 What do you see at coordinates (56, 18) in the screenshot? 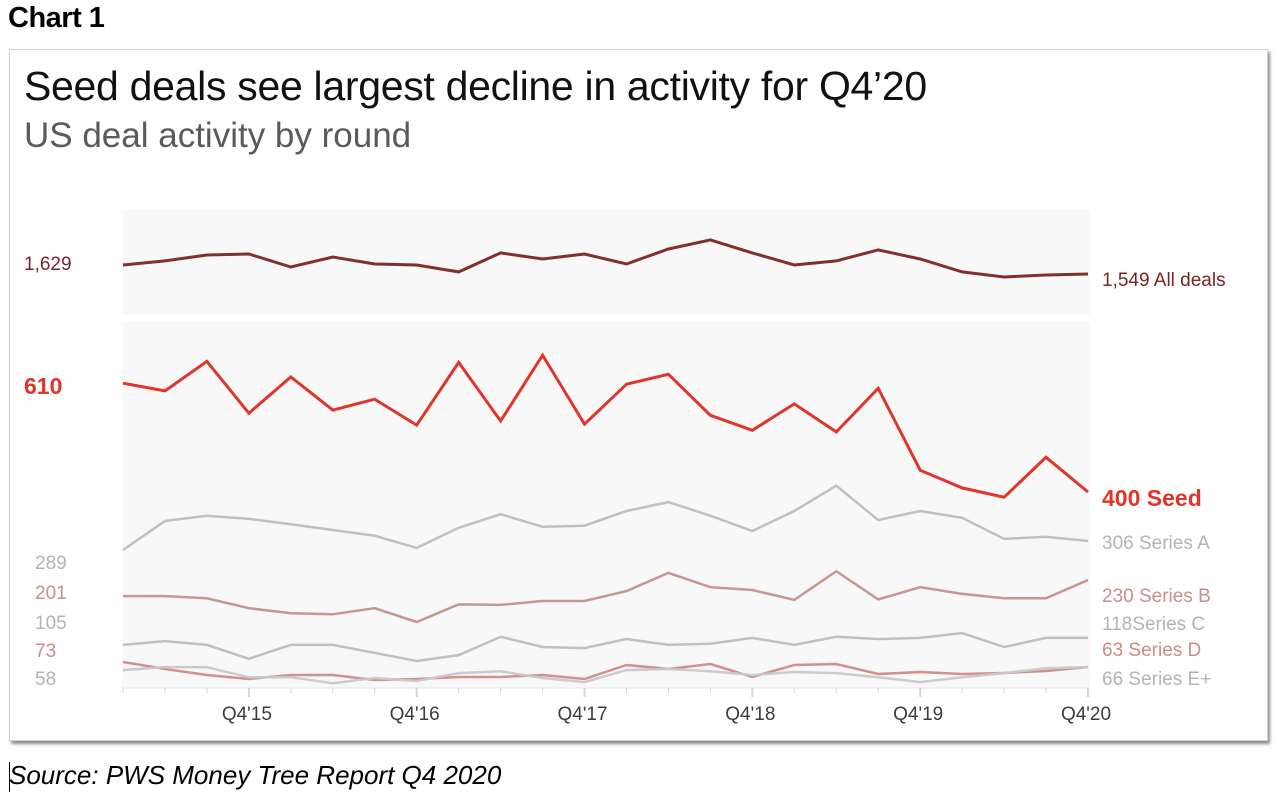
I see `figure-label: Chart 1` at bounding box center [56, 18].